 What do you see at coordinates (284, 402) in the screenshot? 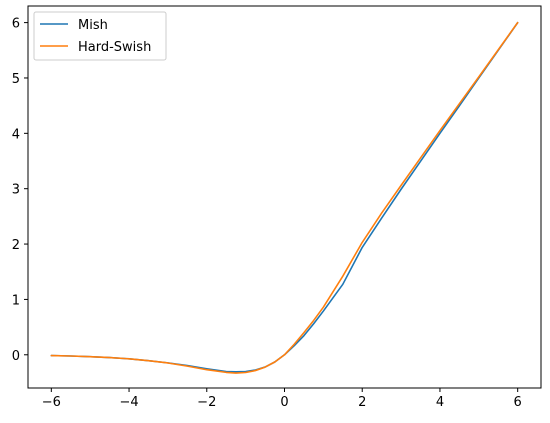
I see `x-tick-label: 0` at bounding box center [284, 402].